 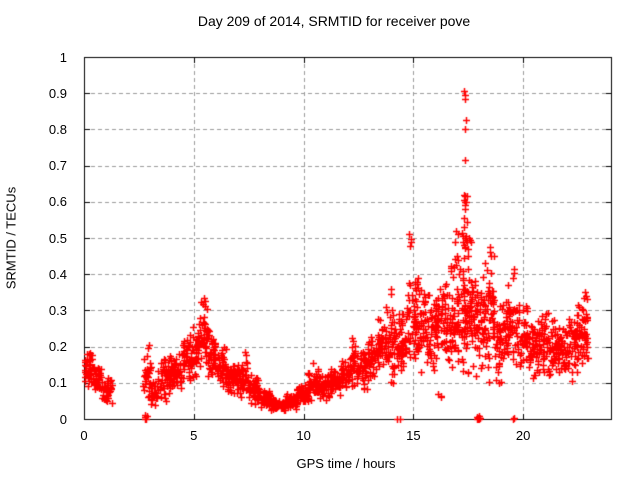 I want to click on y-tick-label: 0.6, so click(x=57, y=202).